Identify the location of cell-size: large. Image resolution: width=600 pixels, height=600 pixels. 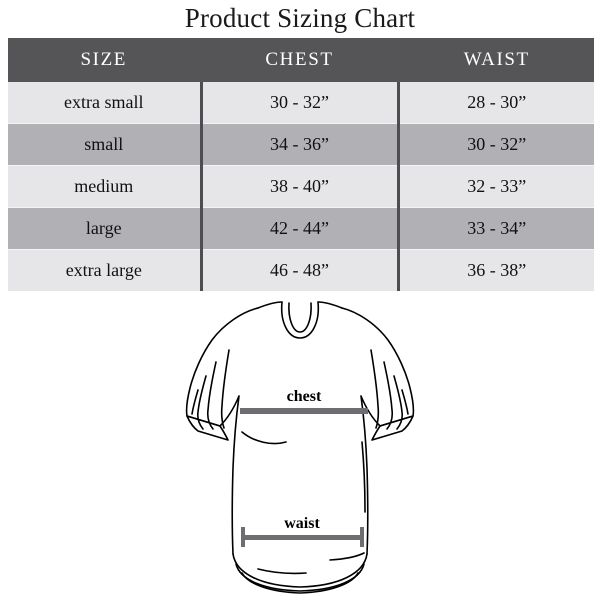
(105, 228).